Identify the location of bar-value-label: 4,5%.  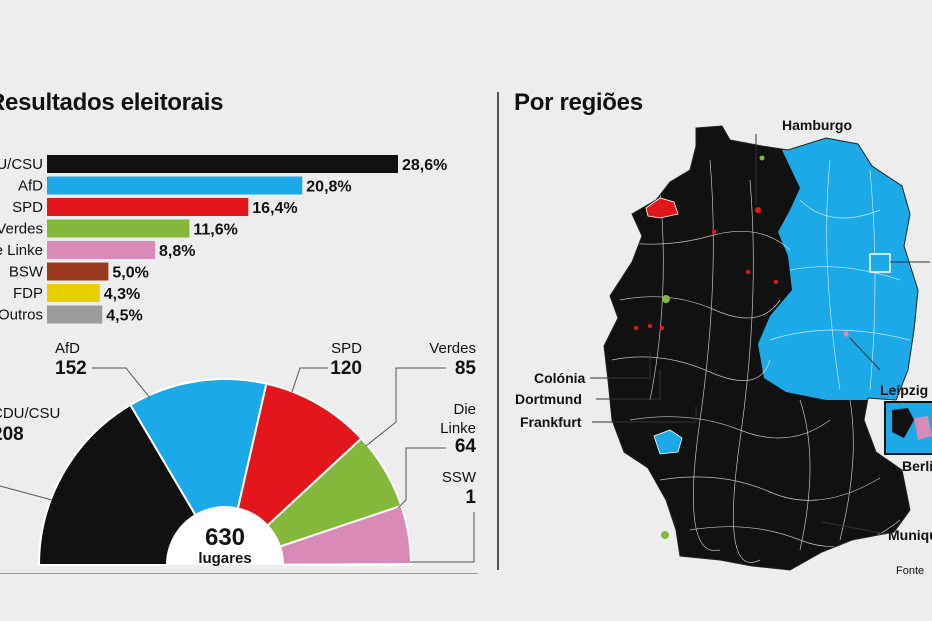
(124, 316).